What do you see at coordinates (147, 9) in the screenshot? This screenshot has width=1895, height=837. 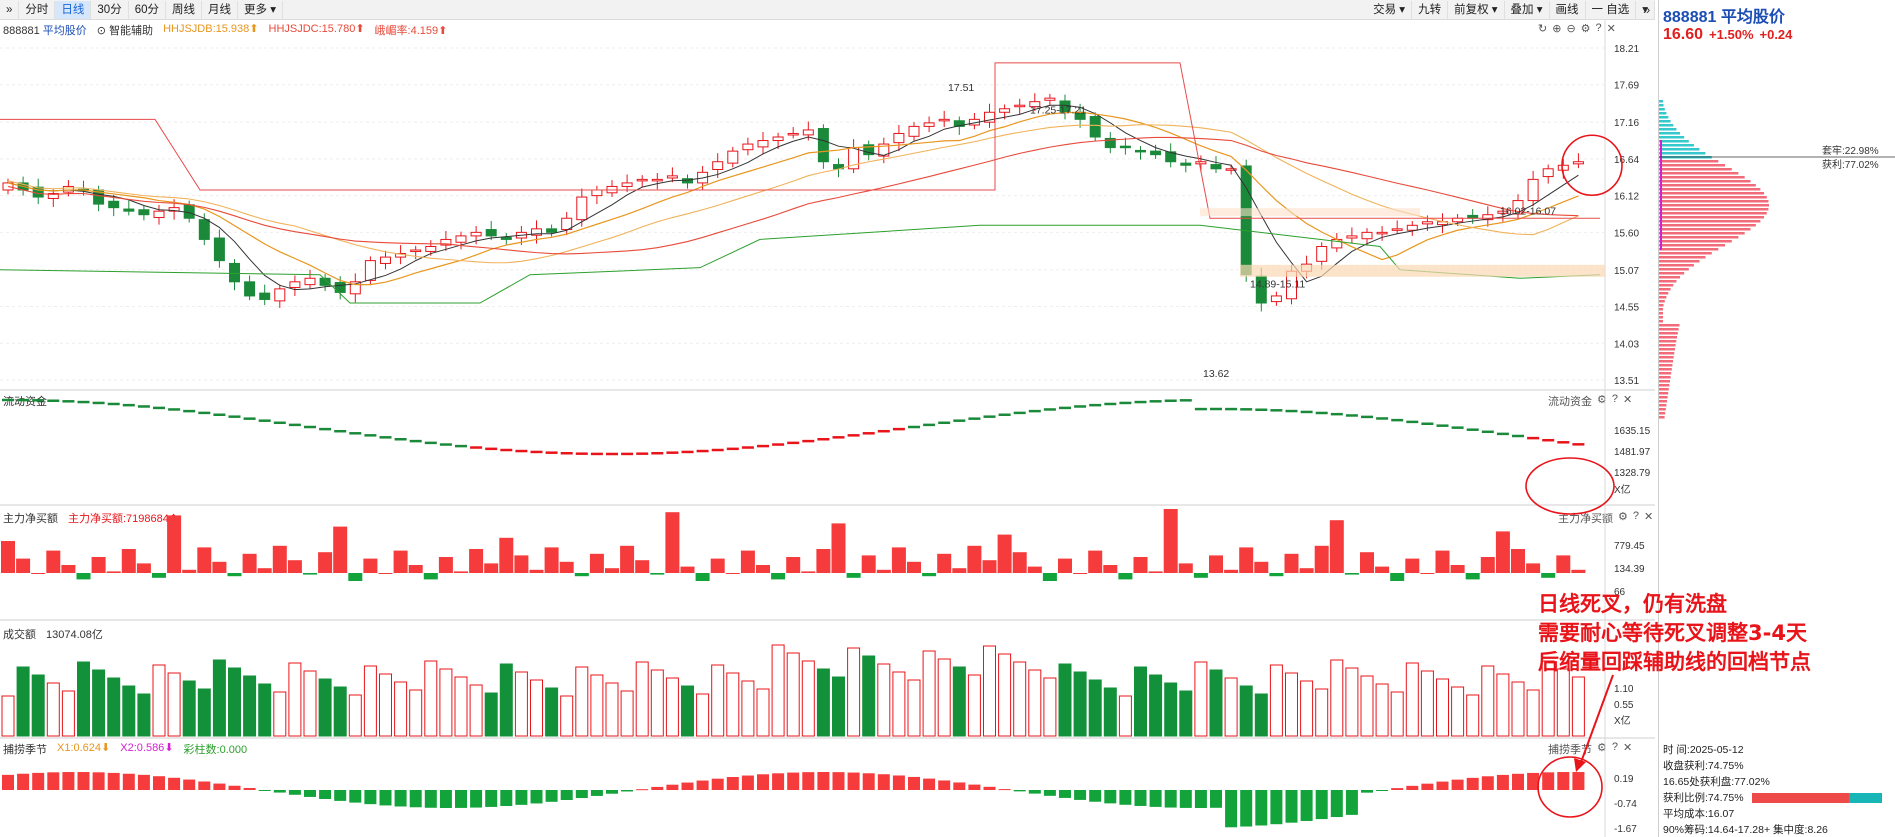 I see `tab-60min: 60分` at bounding box center [147, 9].